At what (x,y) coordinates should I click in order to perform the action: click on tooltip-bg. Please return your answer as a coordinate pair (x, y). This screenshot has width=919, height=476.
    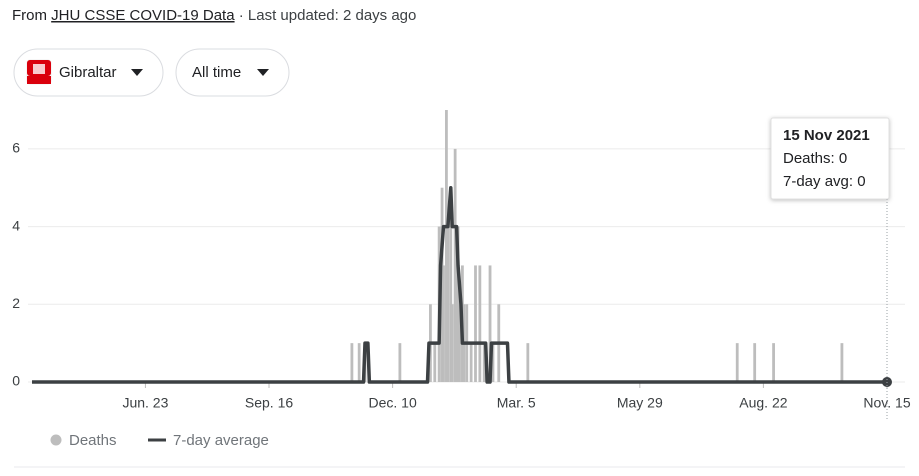
    Looking at the image, I should click on (830, 158).